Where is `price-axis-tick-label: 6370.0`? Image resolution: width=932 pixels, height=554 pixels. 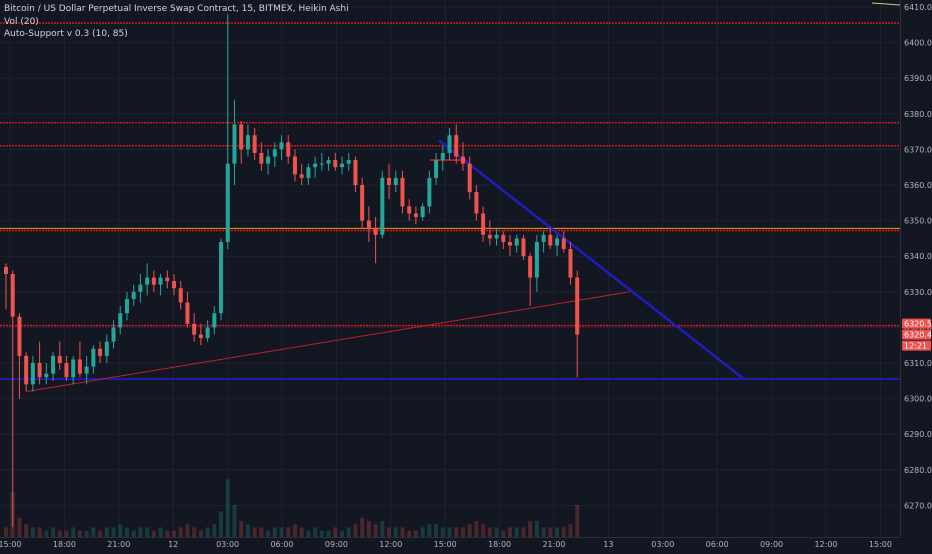 price-axis-tick-label: 6370.0 is located at coordinates (918, 149).